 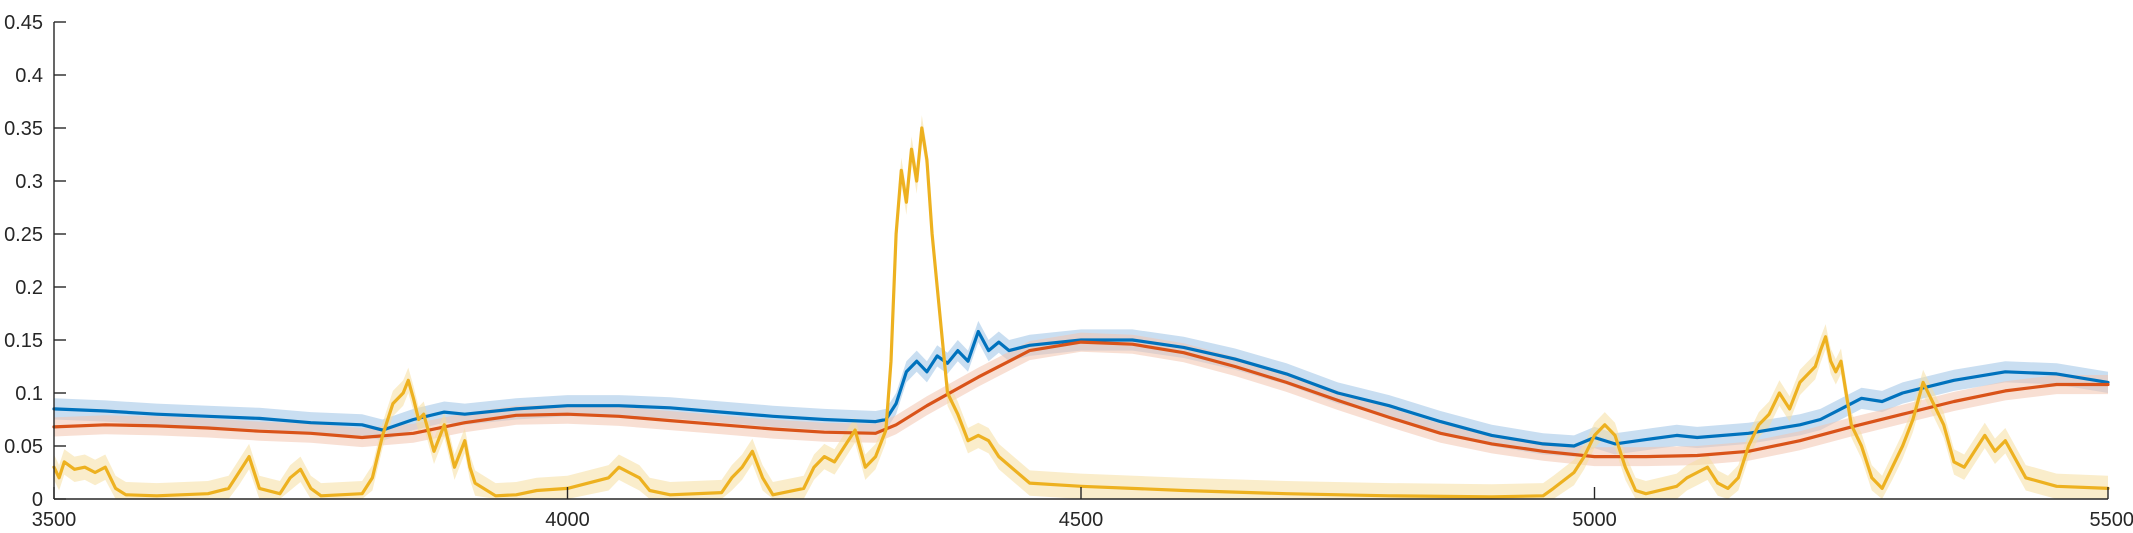 What do you see at coordinates (37, 500) in the screenshot?
I see `y-tick-label: 0` at bounding box center [37, 500].